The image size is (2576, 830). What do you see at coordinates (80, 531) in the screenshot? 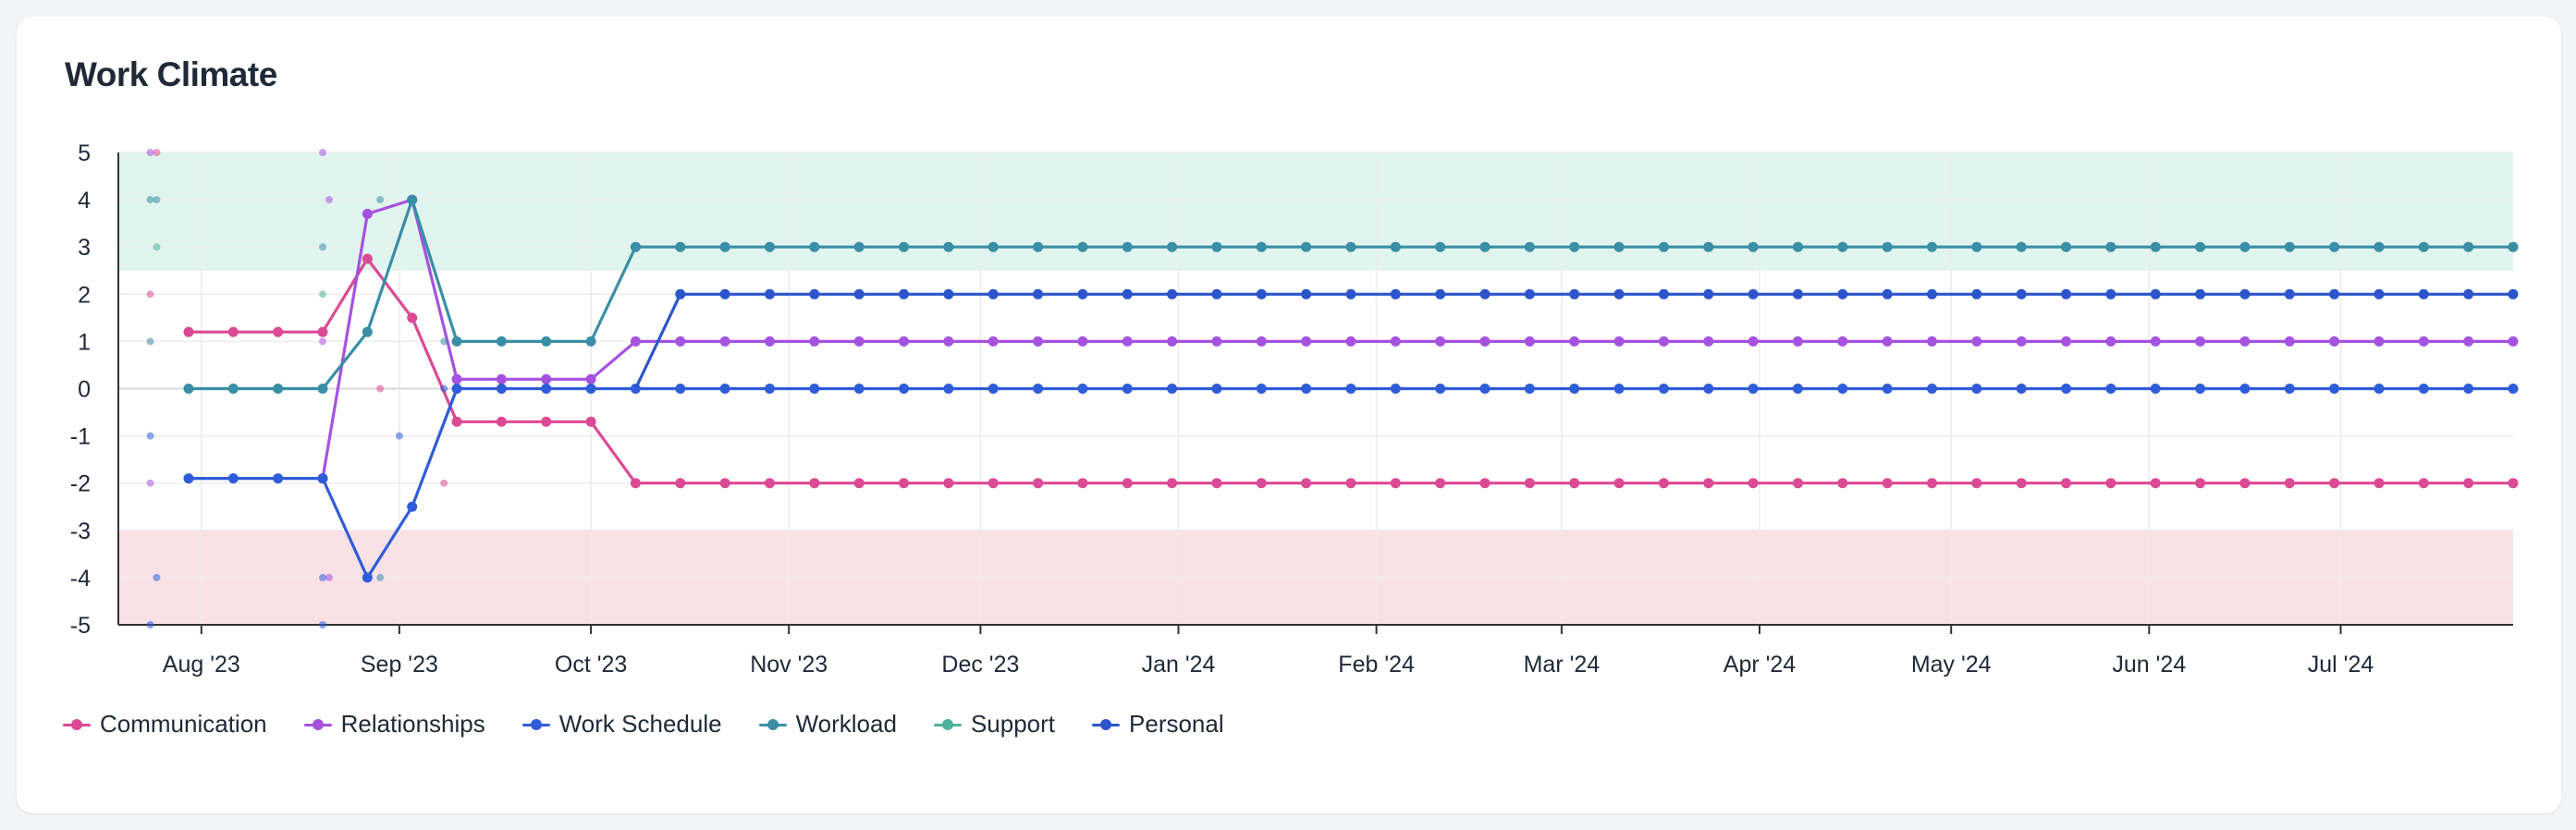
I see `y-tick-label: -3` at bounding box center [80, 531].